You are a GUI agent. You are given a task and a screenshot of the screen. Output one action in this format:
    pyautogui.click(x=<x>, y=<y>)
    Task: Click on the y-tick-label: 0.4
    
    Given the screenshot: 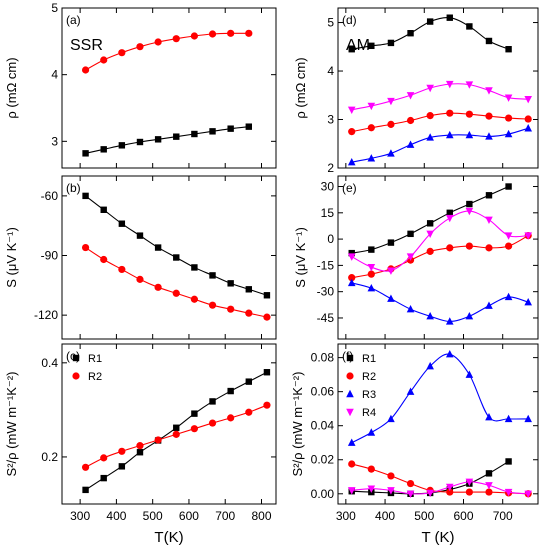 What is the action you would take?
    pyautogui.click(x=49, y=363)
    